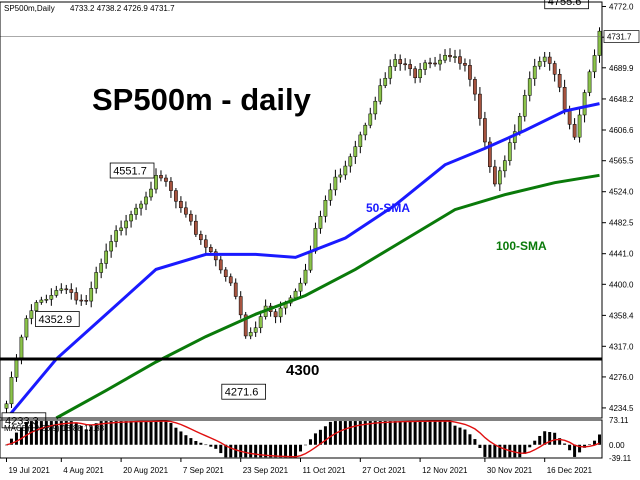 This screenshot has height=480, width=640. Describe the element at coordinates (621, 346) in the screenshot. I see `y-tick-label: 4317.0` at that location.